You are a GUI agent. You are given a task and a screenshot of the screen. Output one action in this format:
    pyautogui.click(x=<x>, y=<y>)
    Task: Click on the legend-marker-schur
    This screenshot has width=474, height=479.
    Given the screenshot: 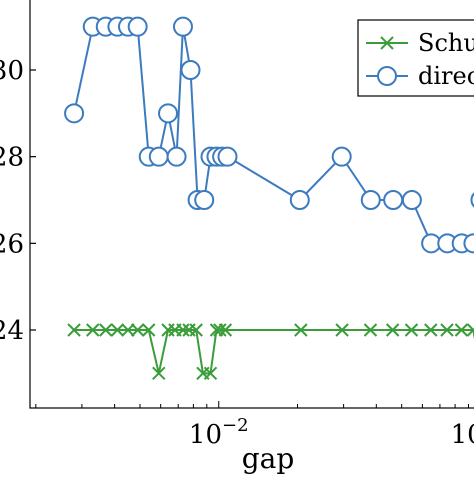 What is the action you would take?
    pyautogui.click(x=387, y=43)
    